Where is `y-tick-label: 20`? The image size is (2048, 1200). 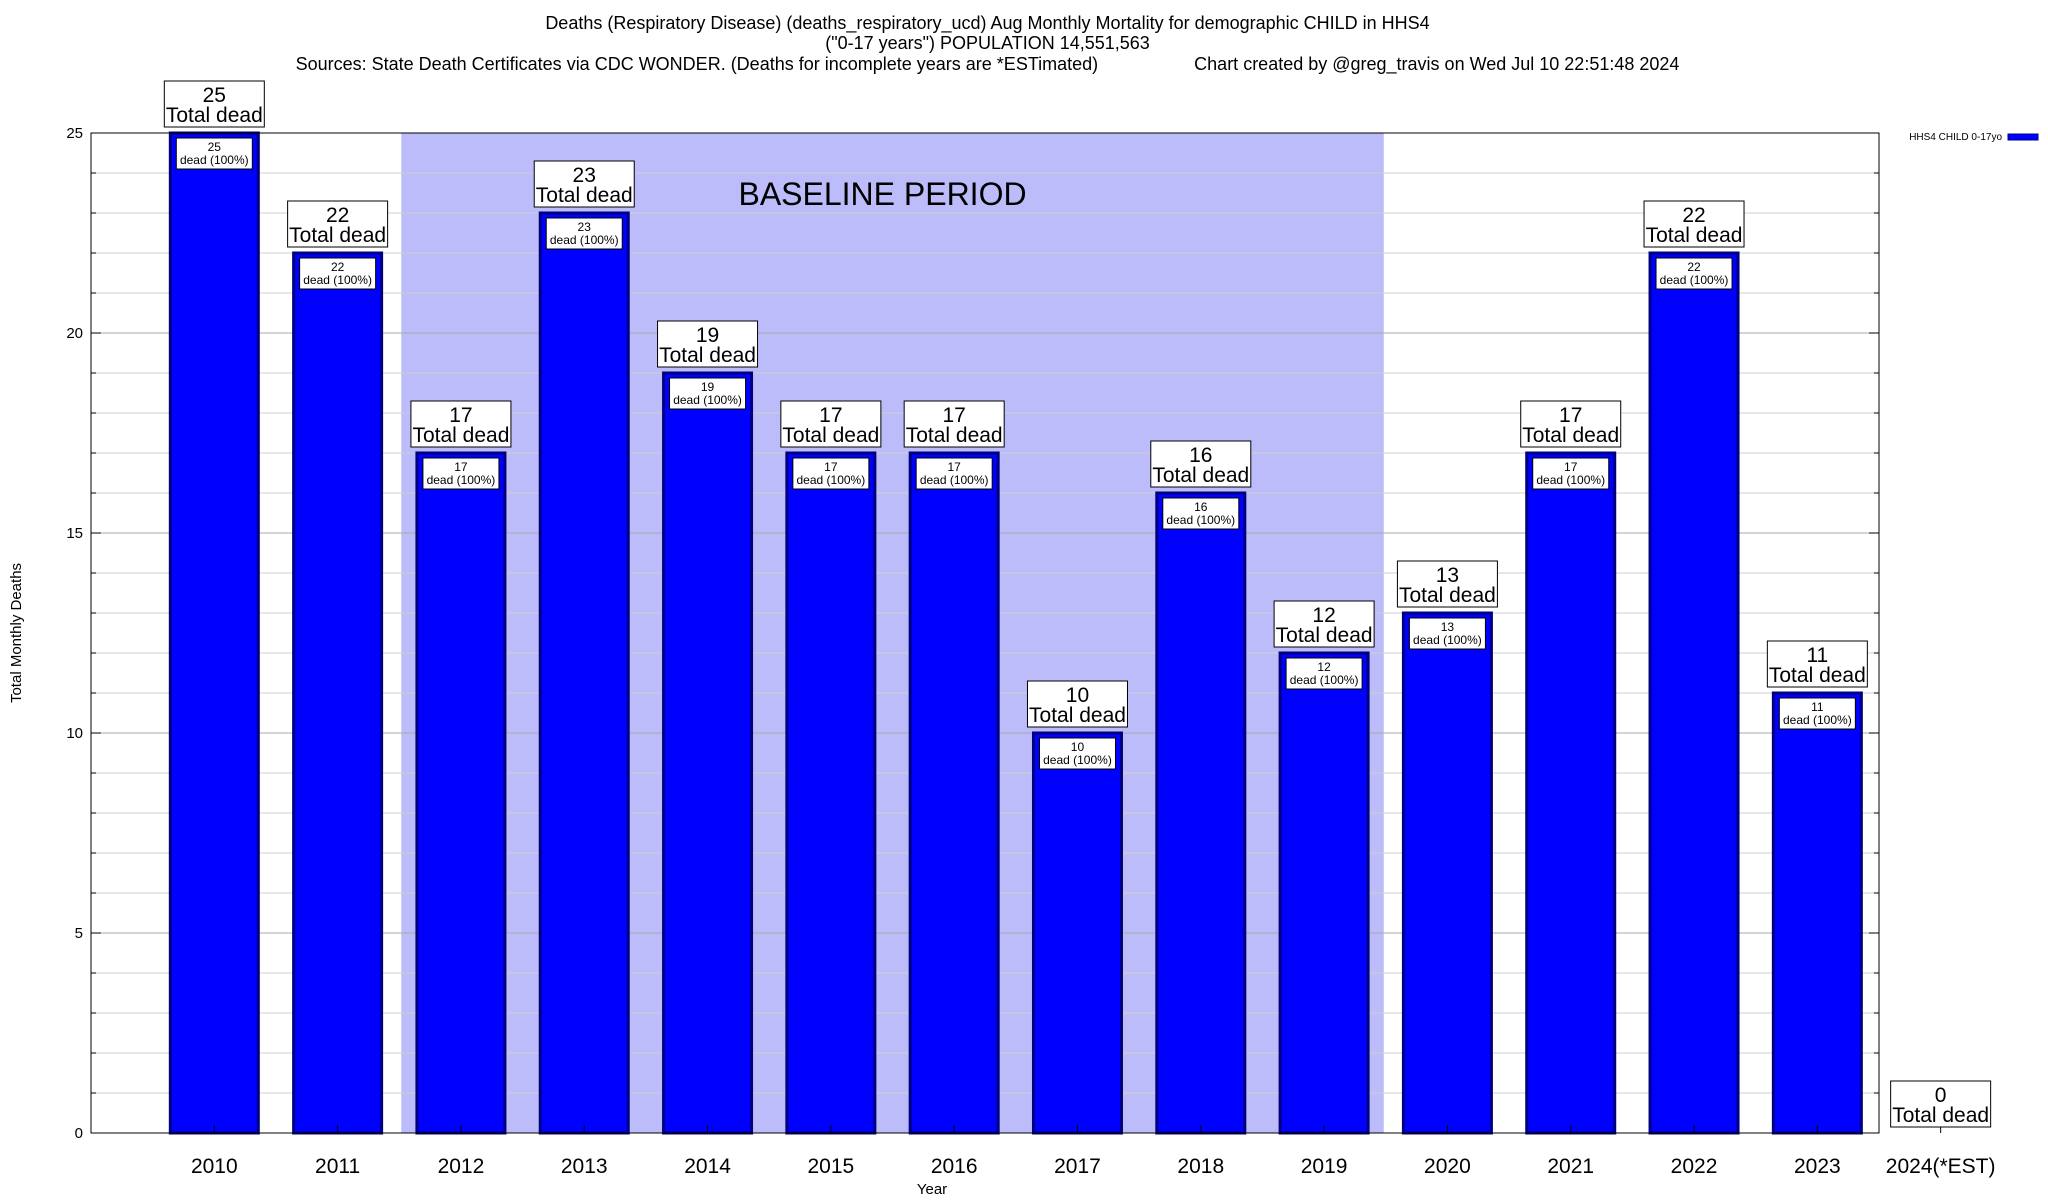
y-tick-label: 20 is located at coordinates (74, 333).